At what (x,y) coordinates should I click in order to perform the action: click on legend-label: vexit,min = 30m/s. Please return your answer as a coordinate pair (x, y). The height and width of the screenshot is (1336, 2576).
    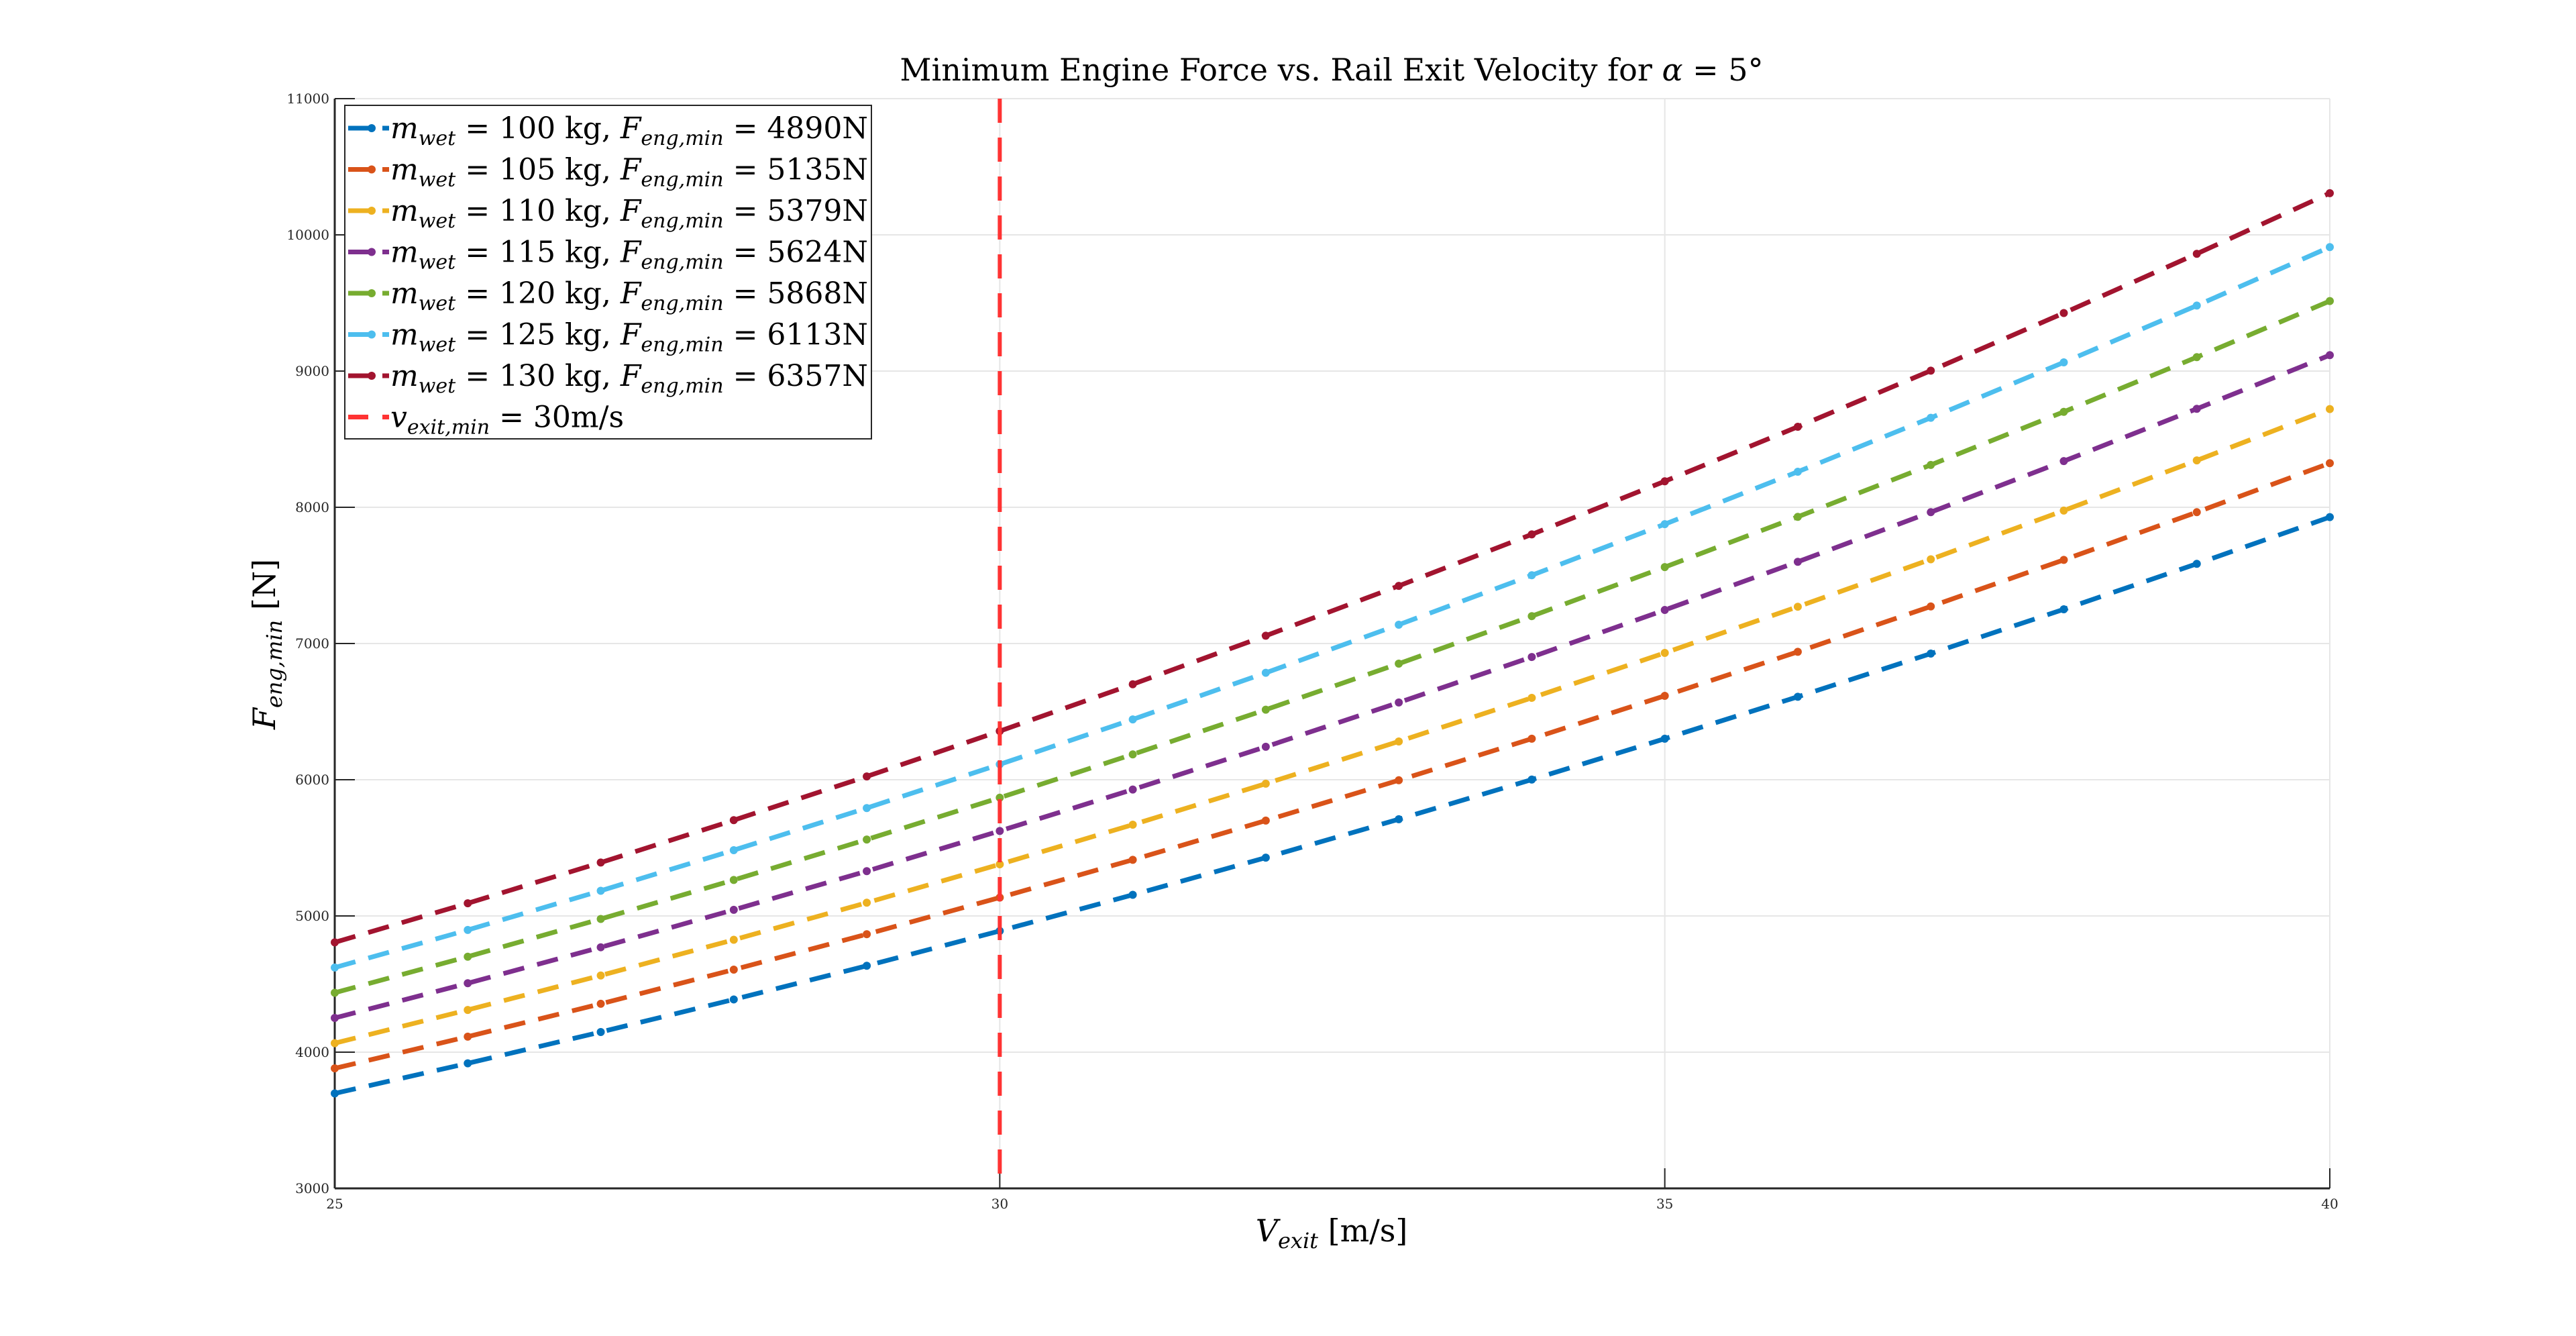
    Looking at the image, I should click on (507, 421).